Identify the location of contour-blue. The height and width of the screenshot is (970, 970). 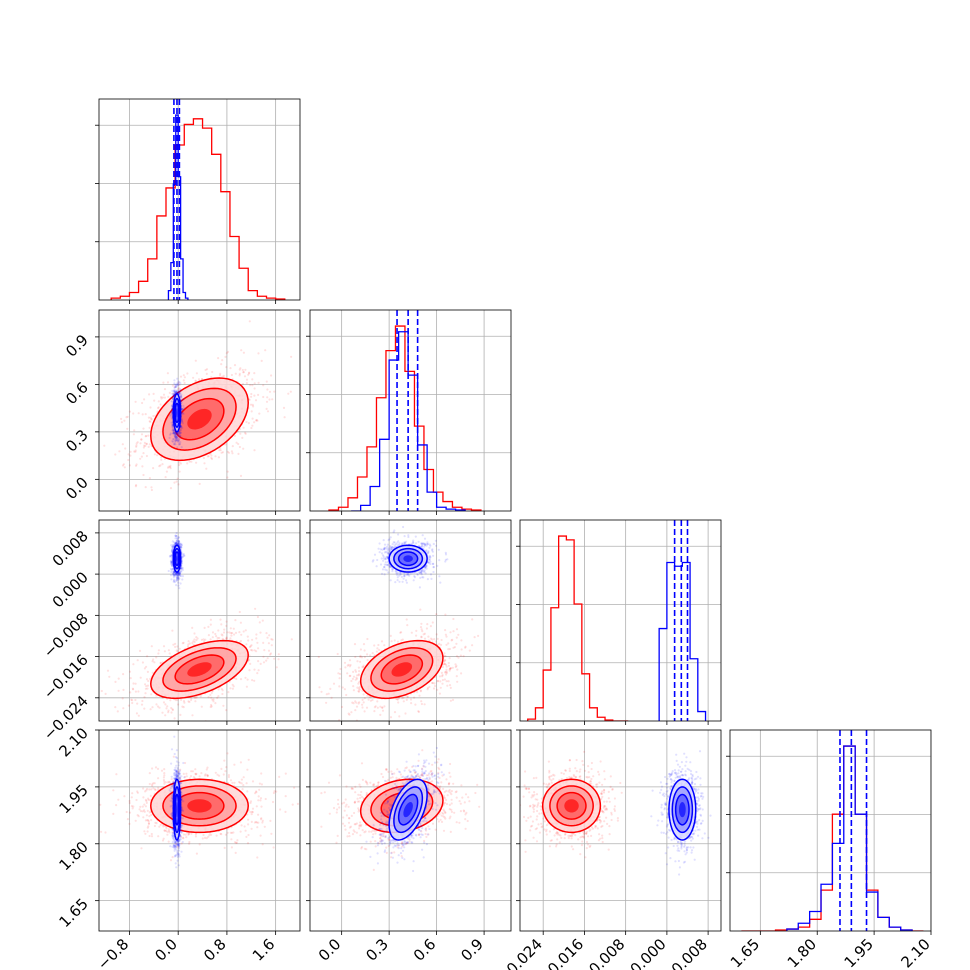
(177, 413).